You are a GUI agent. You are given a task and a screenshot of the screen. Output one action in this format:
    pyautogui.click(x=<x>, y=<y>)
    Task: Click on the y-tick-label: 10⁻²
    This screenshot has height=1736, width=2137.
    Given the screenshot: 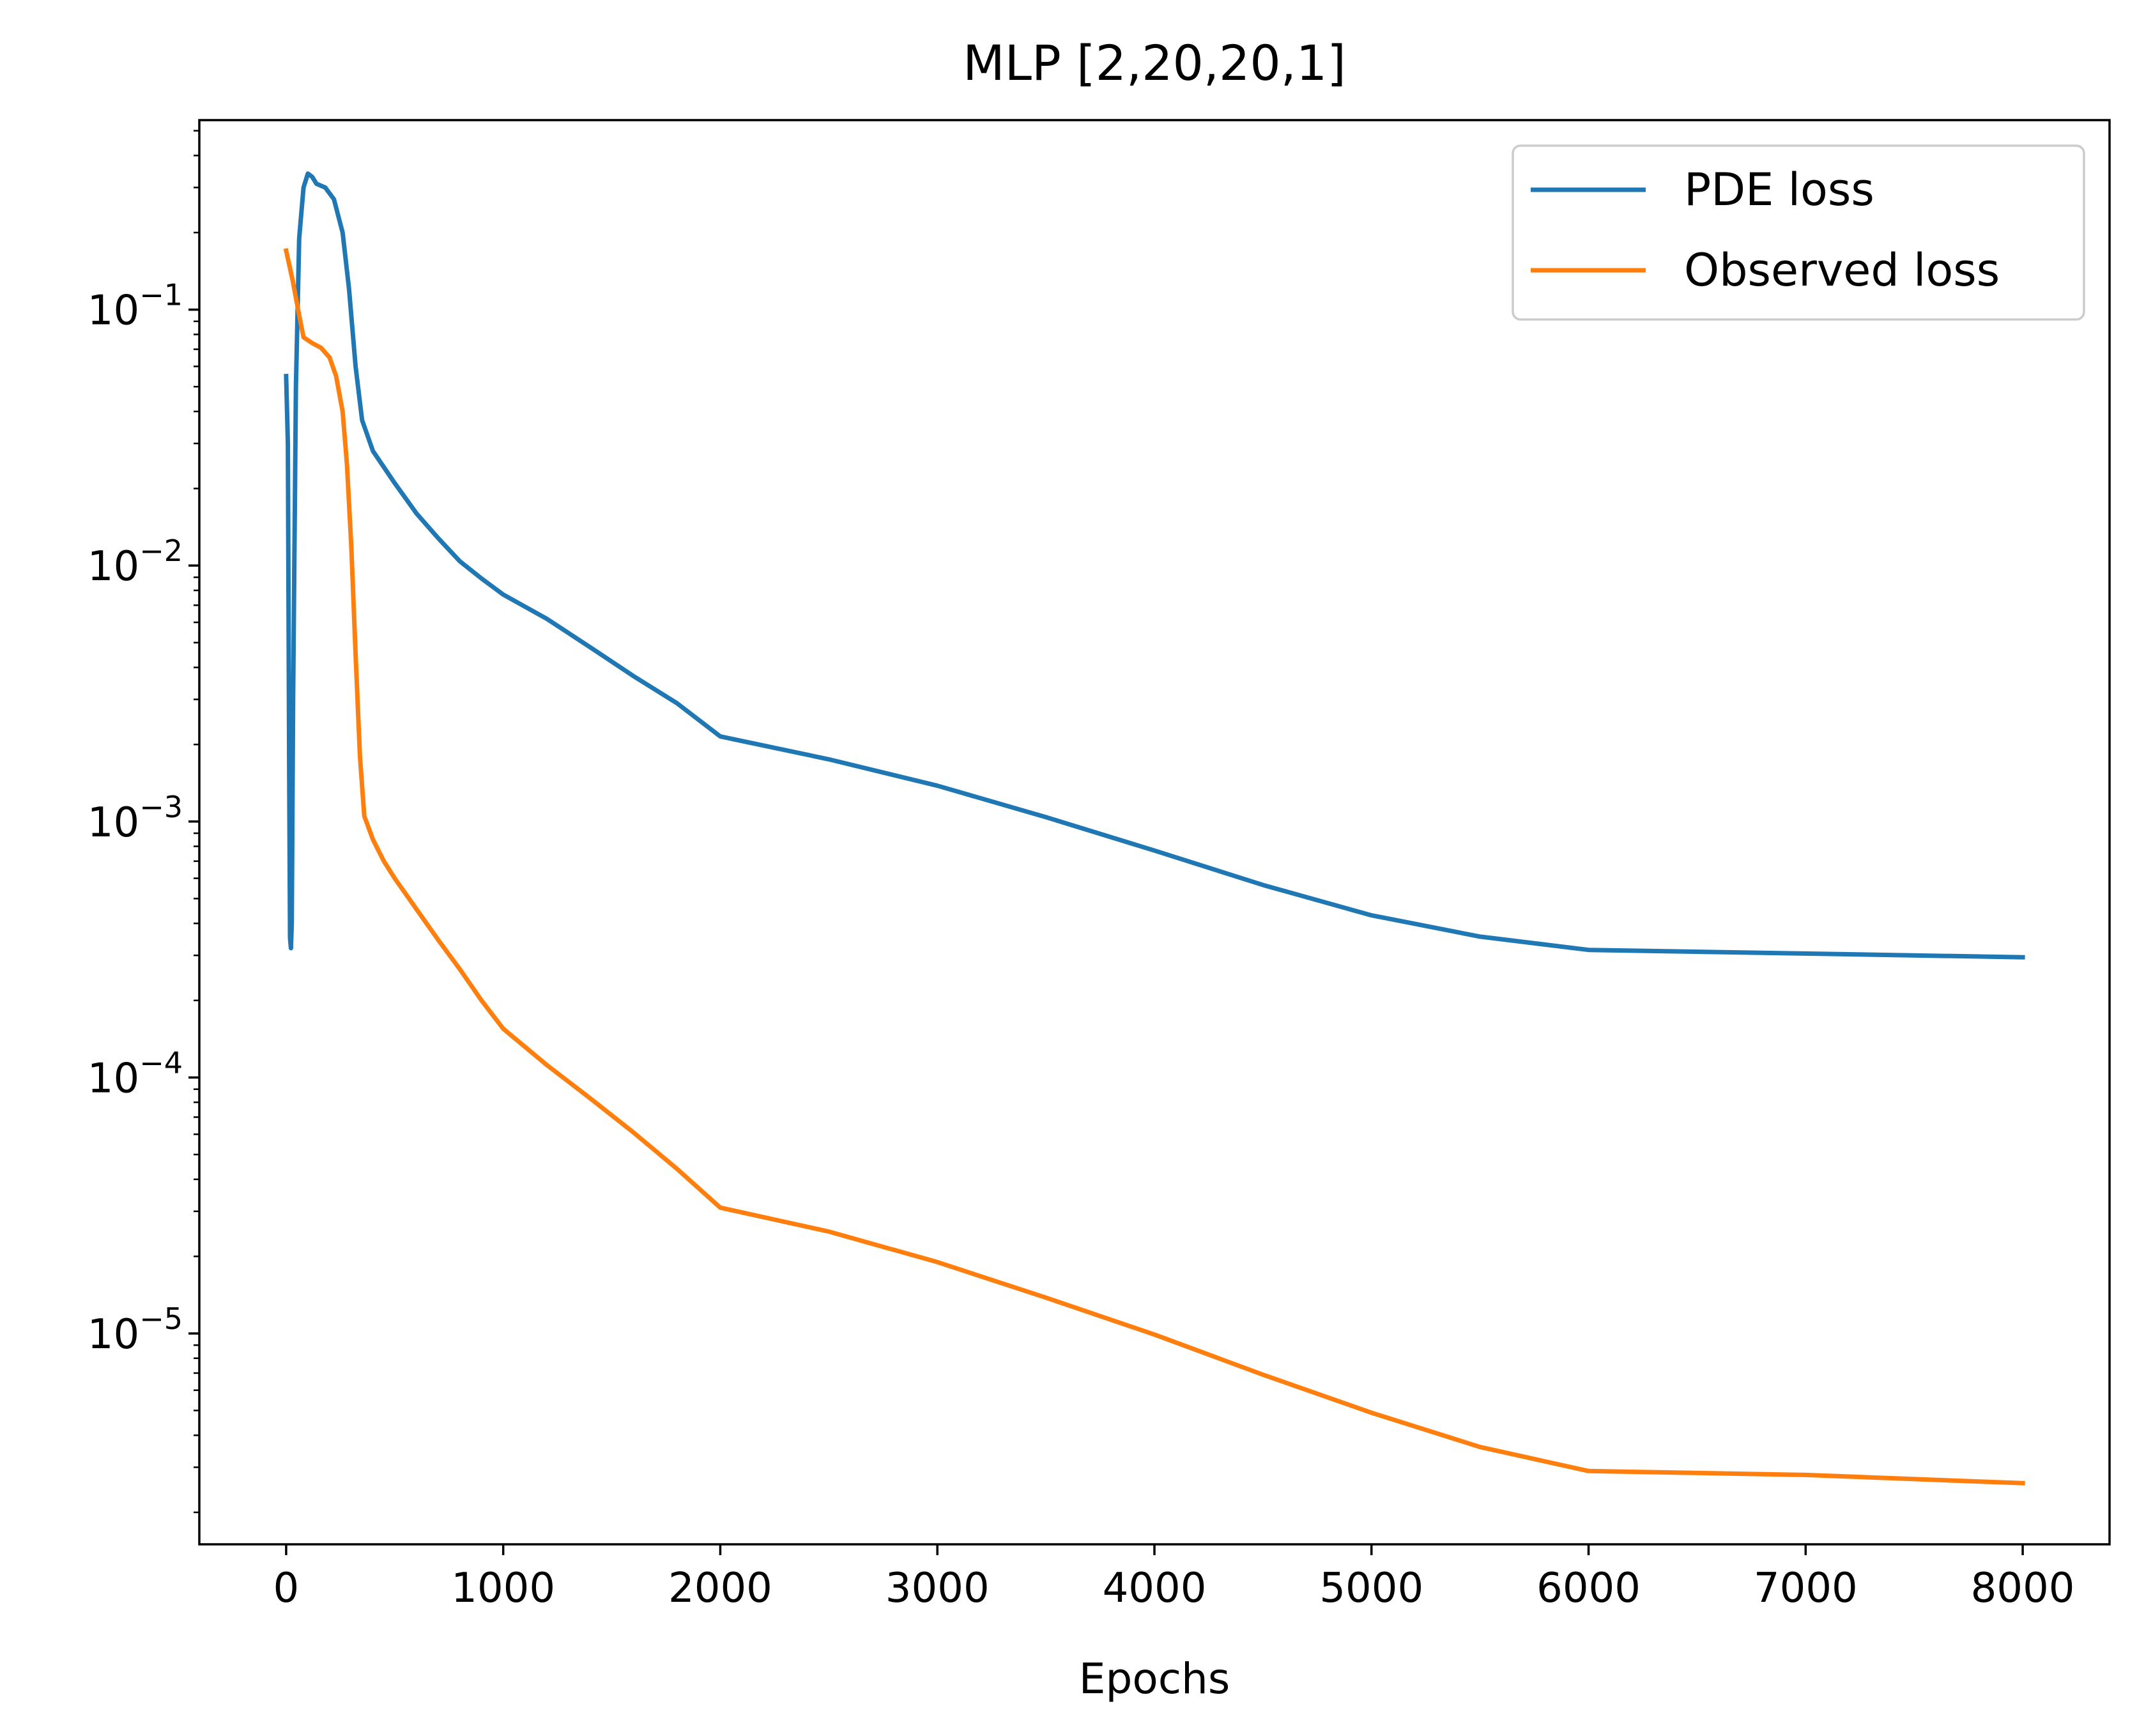 What is the action you would take?
    pyautogui.click(x=135, y=562)
    